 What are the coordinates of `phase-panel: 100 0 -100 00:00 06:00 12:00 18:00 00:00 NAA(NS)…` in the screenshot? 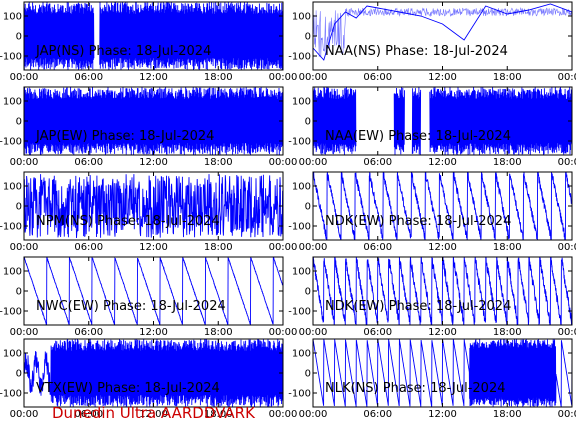 It's located at (432, 42).